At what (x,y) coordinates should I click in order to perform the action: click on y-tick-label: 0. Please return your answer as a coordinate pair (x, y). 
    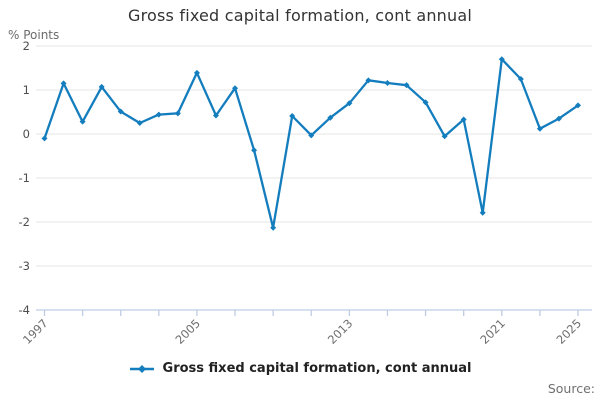
    Looking at the image, I should click on (26, 134).